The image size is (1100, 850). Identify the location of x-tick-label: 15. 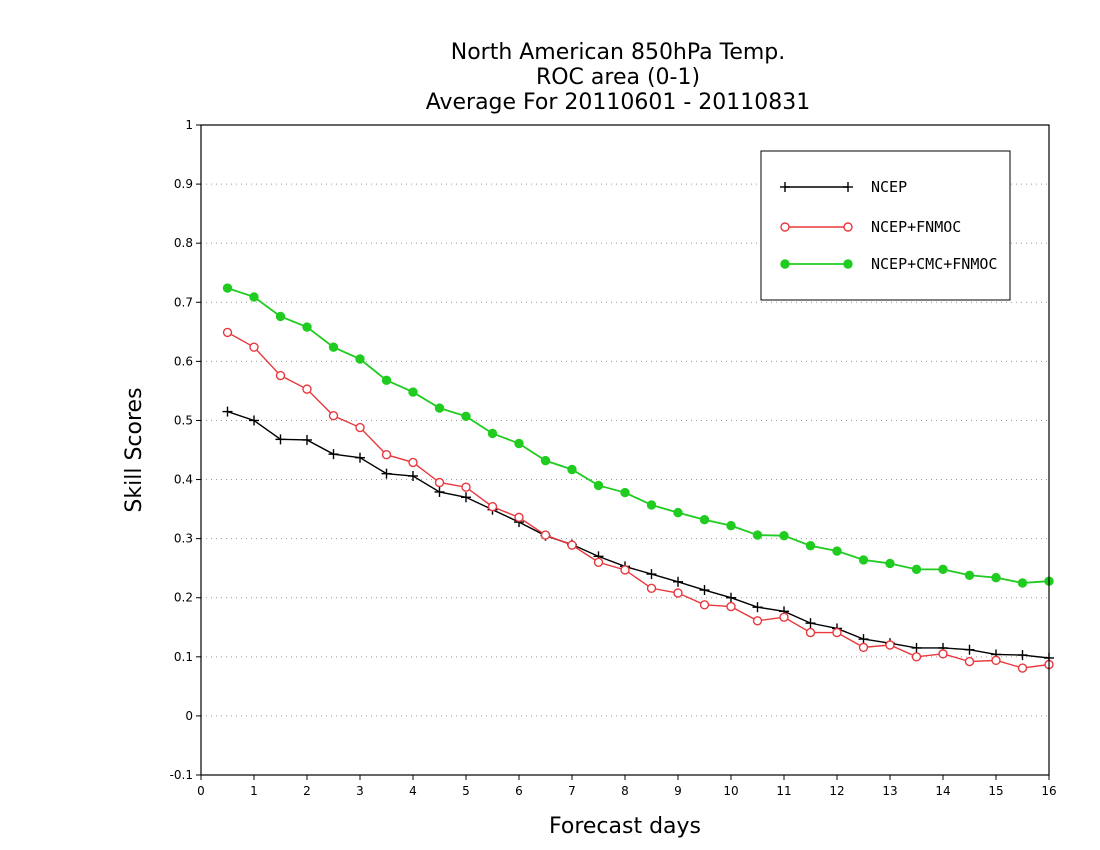
(995, 791).